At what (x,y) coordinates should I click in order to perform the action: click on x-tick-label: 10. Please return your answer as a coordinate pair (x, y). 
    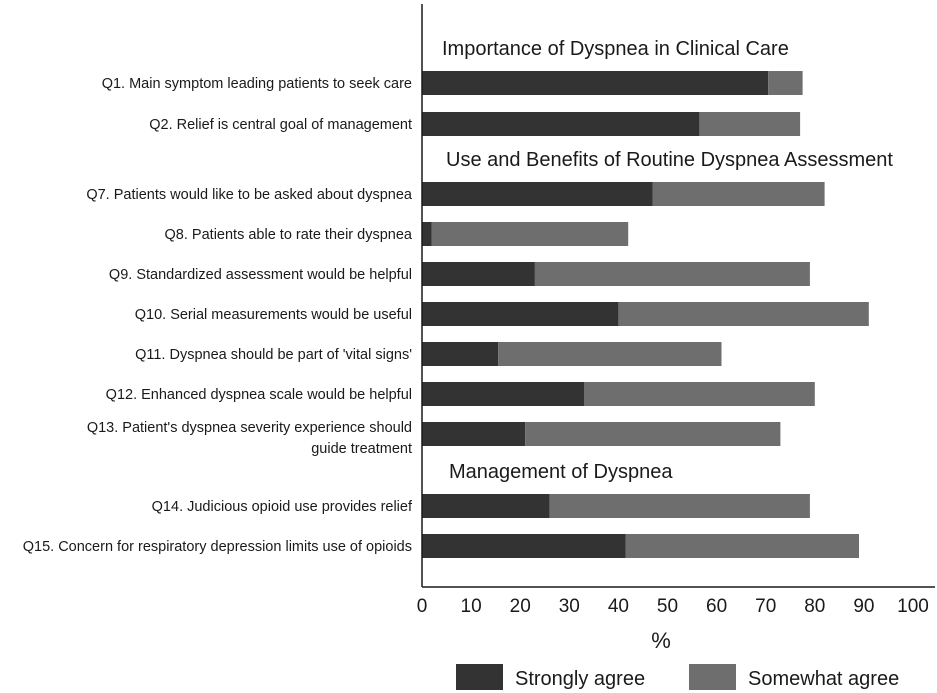
    Looking at the image, I should click on (471, 606).